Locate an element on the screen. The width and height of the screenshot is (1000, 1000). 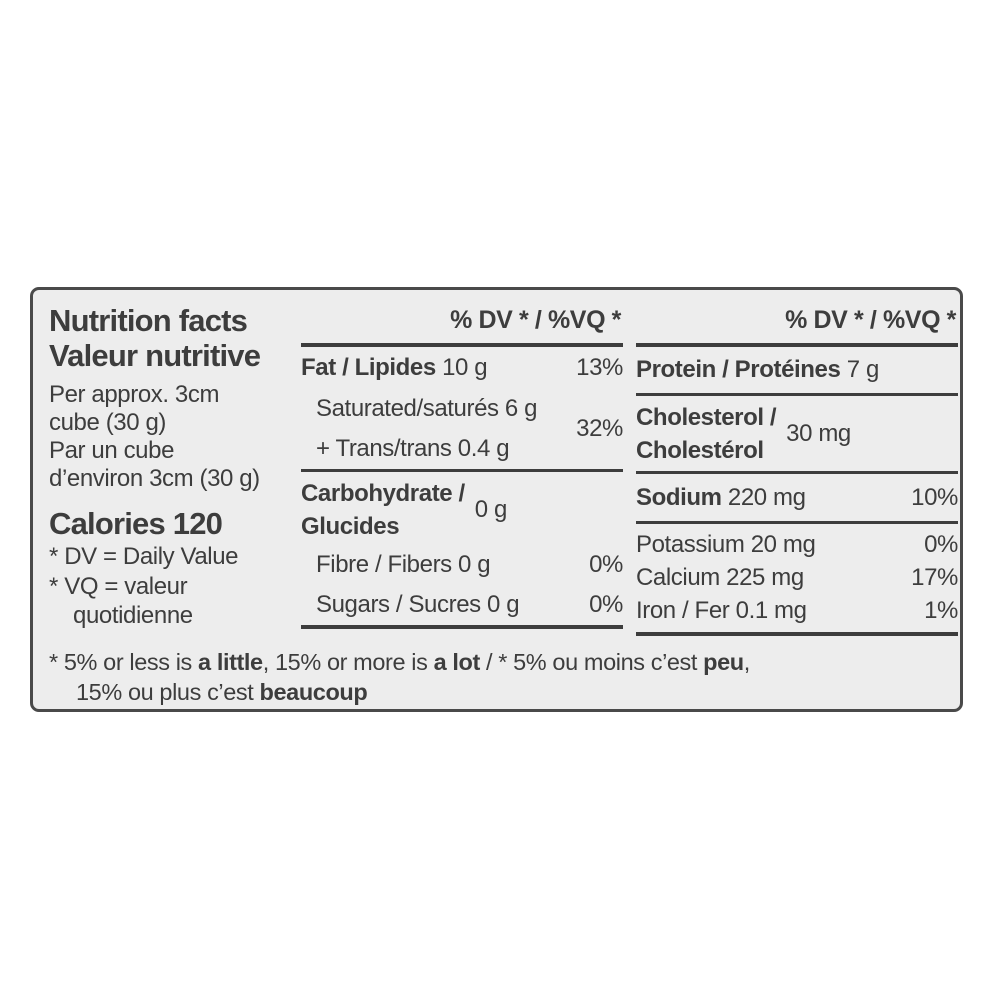
sugars-row: Sugars / Sucres 0 g 0% is located at coordinates (462, 605).